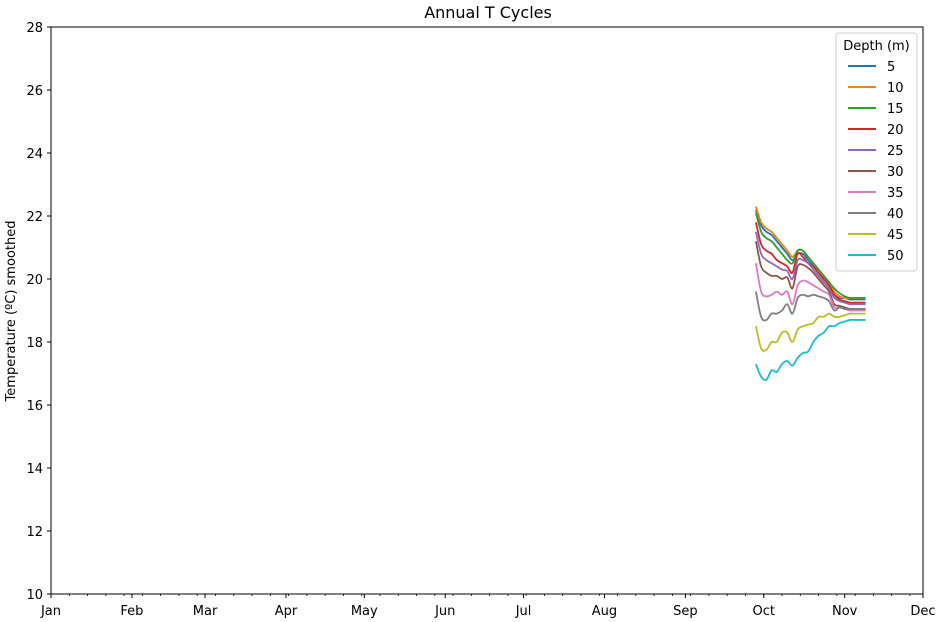  I want to click on plot-area, so click(810, 294).